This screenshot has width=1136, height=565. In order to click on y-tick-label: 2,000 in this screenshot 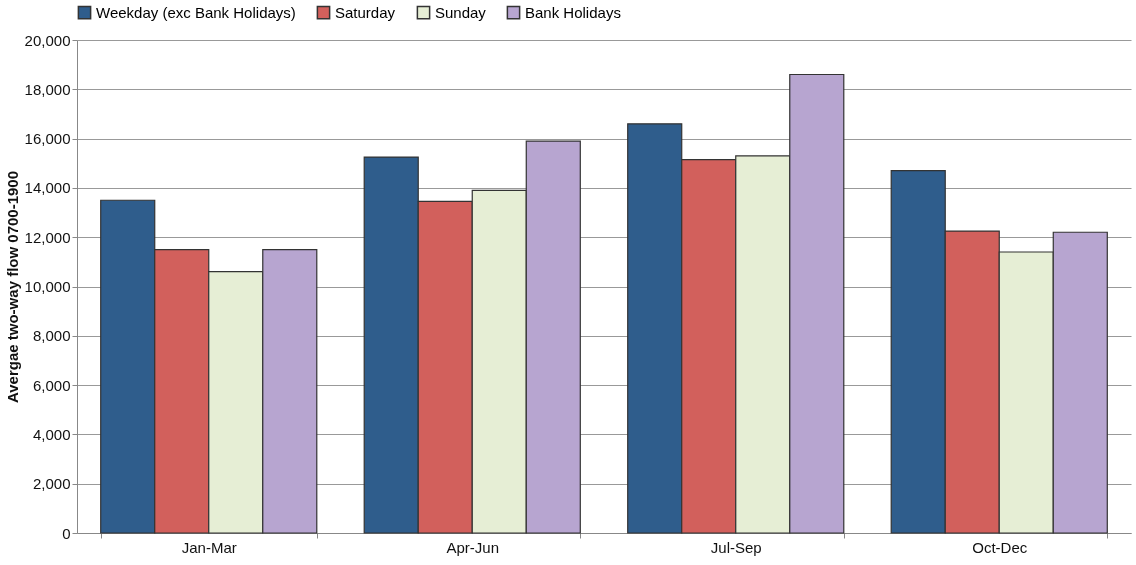, I will do `click(51, 484)`.